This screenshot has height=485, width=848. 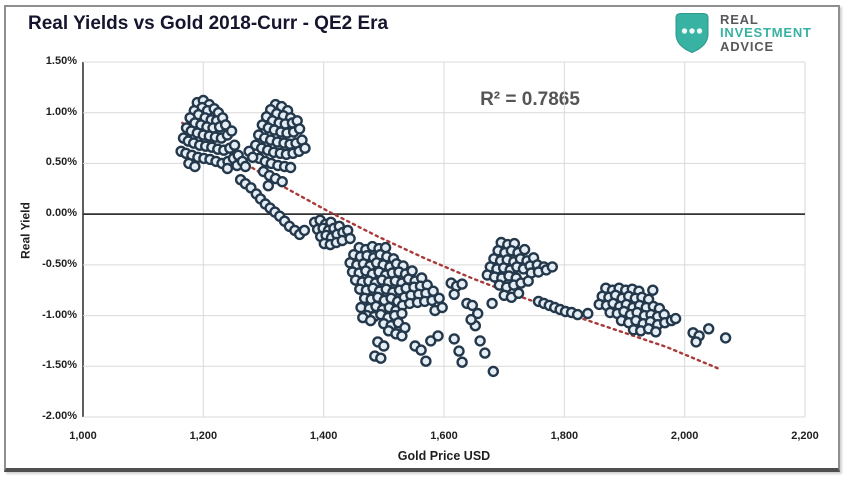 What do you see at coordinates (59, 416) in the screenshot?
I see `y-tick-label: -2.00%` at bounding box center [59, 416].